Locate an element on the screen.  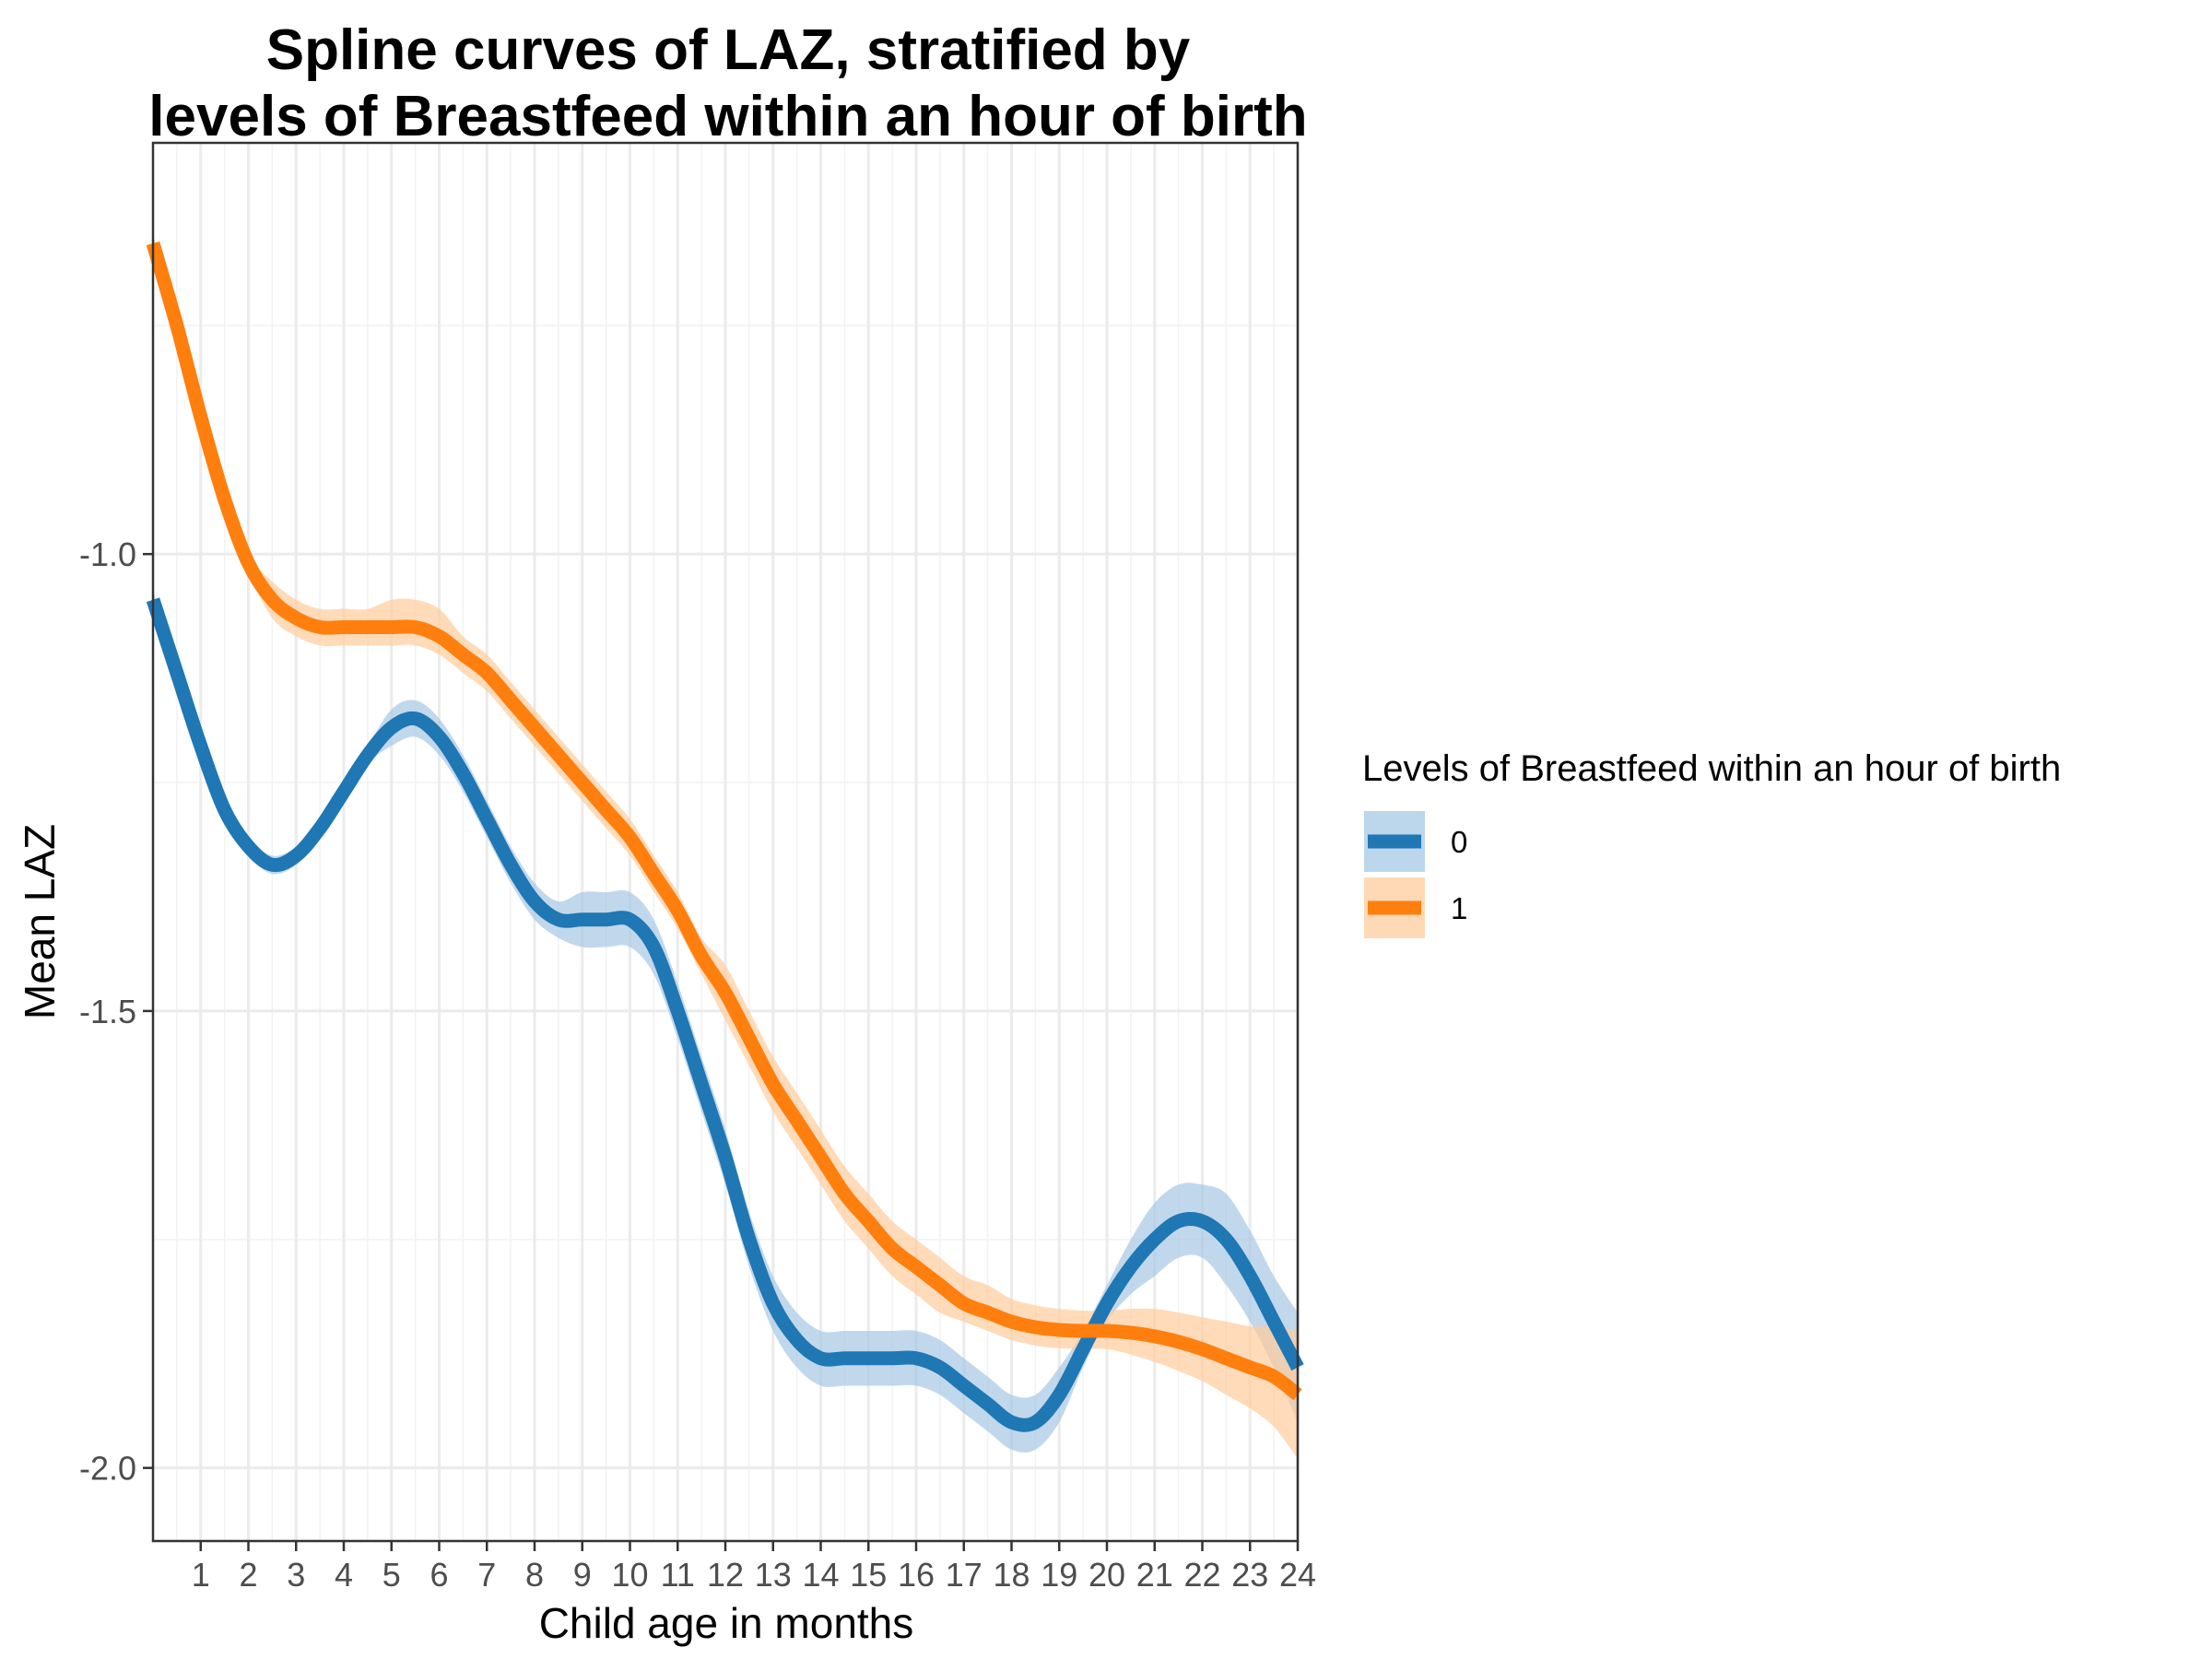
legend-label-0: 0 is located at coordinates (1459, 842).